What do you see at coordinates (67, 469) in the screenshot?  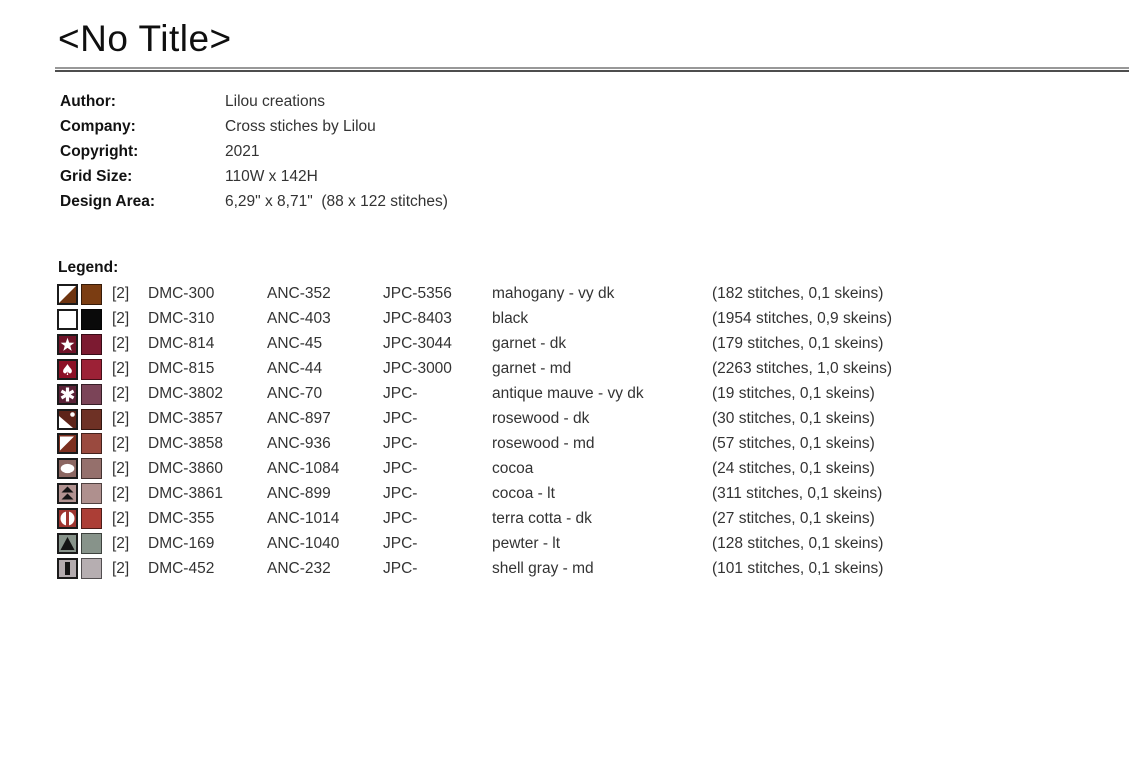 I see `symbol-ellipse-icon` at bounding box center [67, 469].